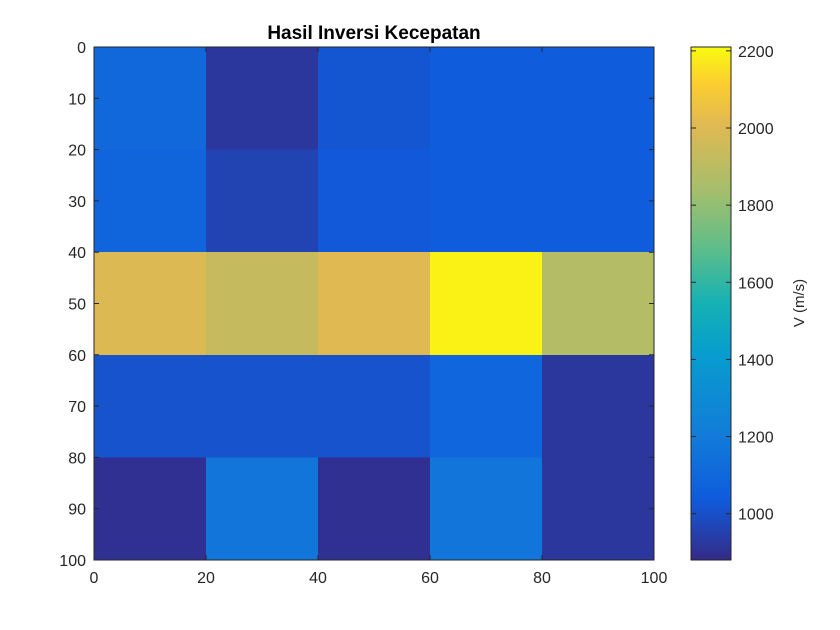  Describe the element at coordinates (94, 578) in the screenshot. I see `x-tick-label: 0` at that location.